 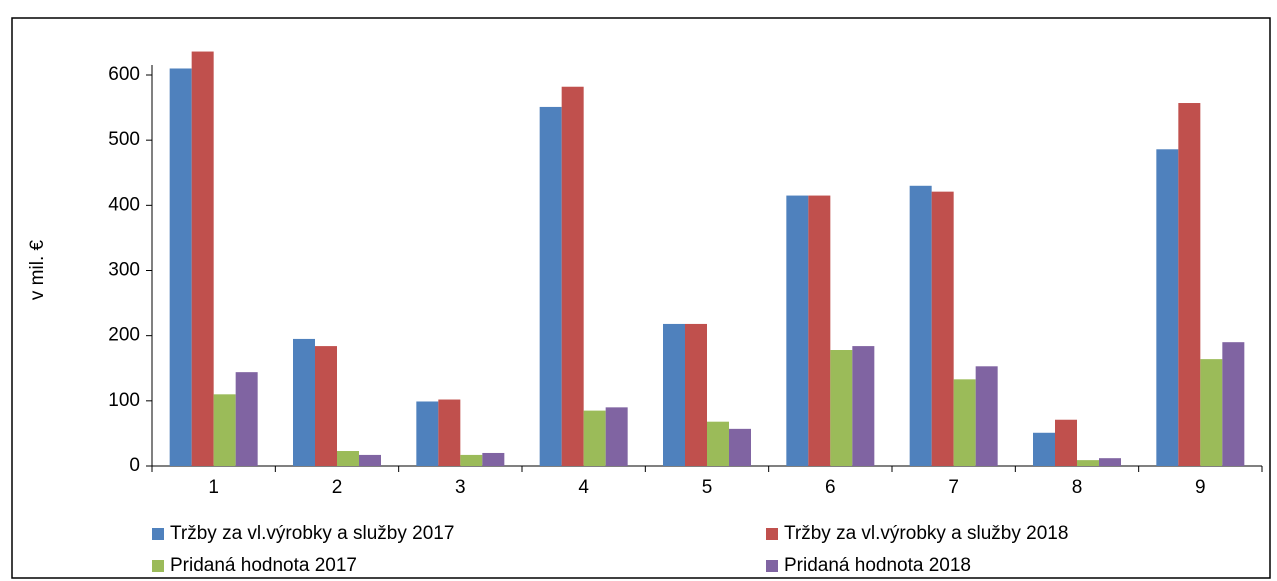 What do you see at coordinates (263, 565) in the screenshot?
I see `legend-label: Pridaná hodnota 2017` at bounding box center [263, 565].